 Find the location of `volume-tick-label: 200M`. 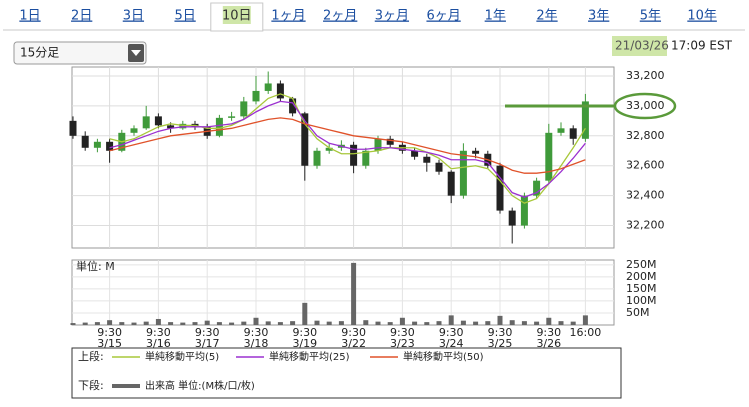

volume-tick-label: 200M is located at coordinates (641, 276).